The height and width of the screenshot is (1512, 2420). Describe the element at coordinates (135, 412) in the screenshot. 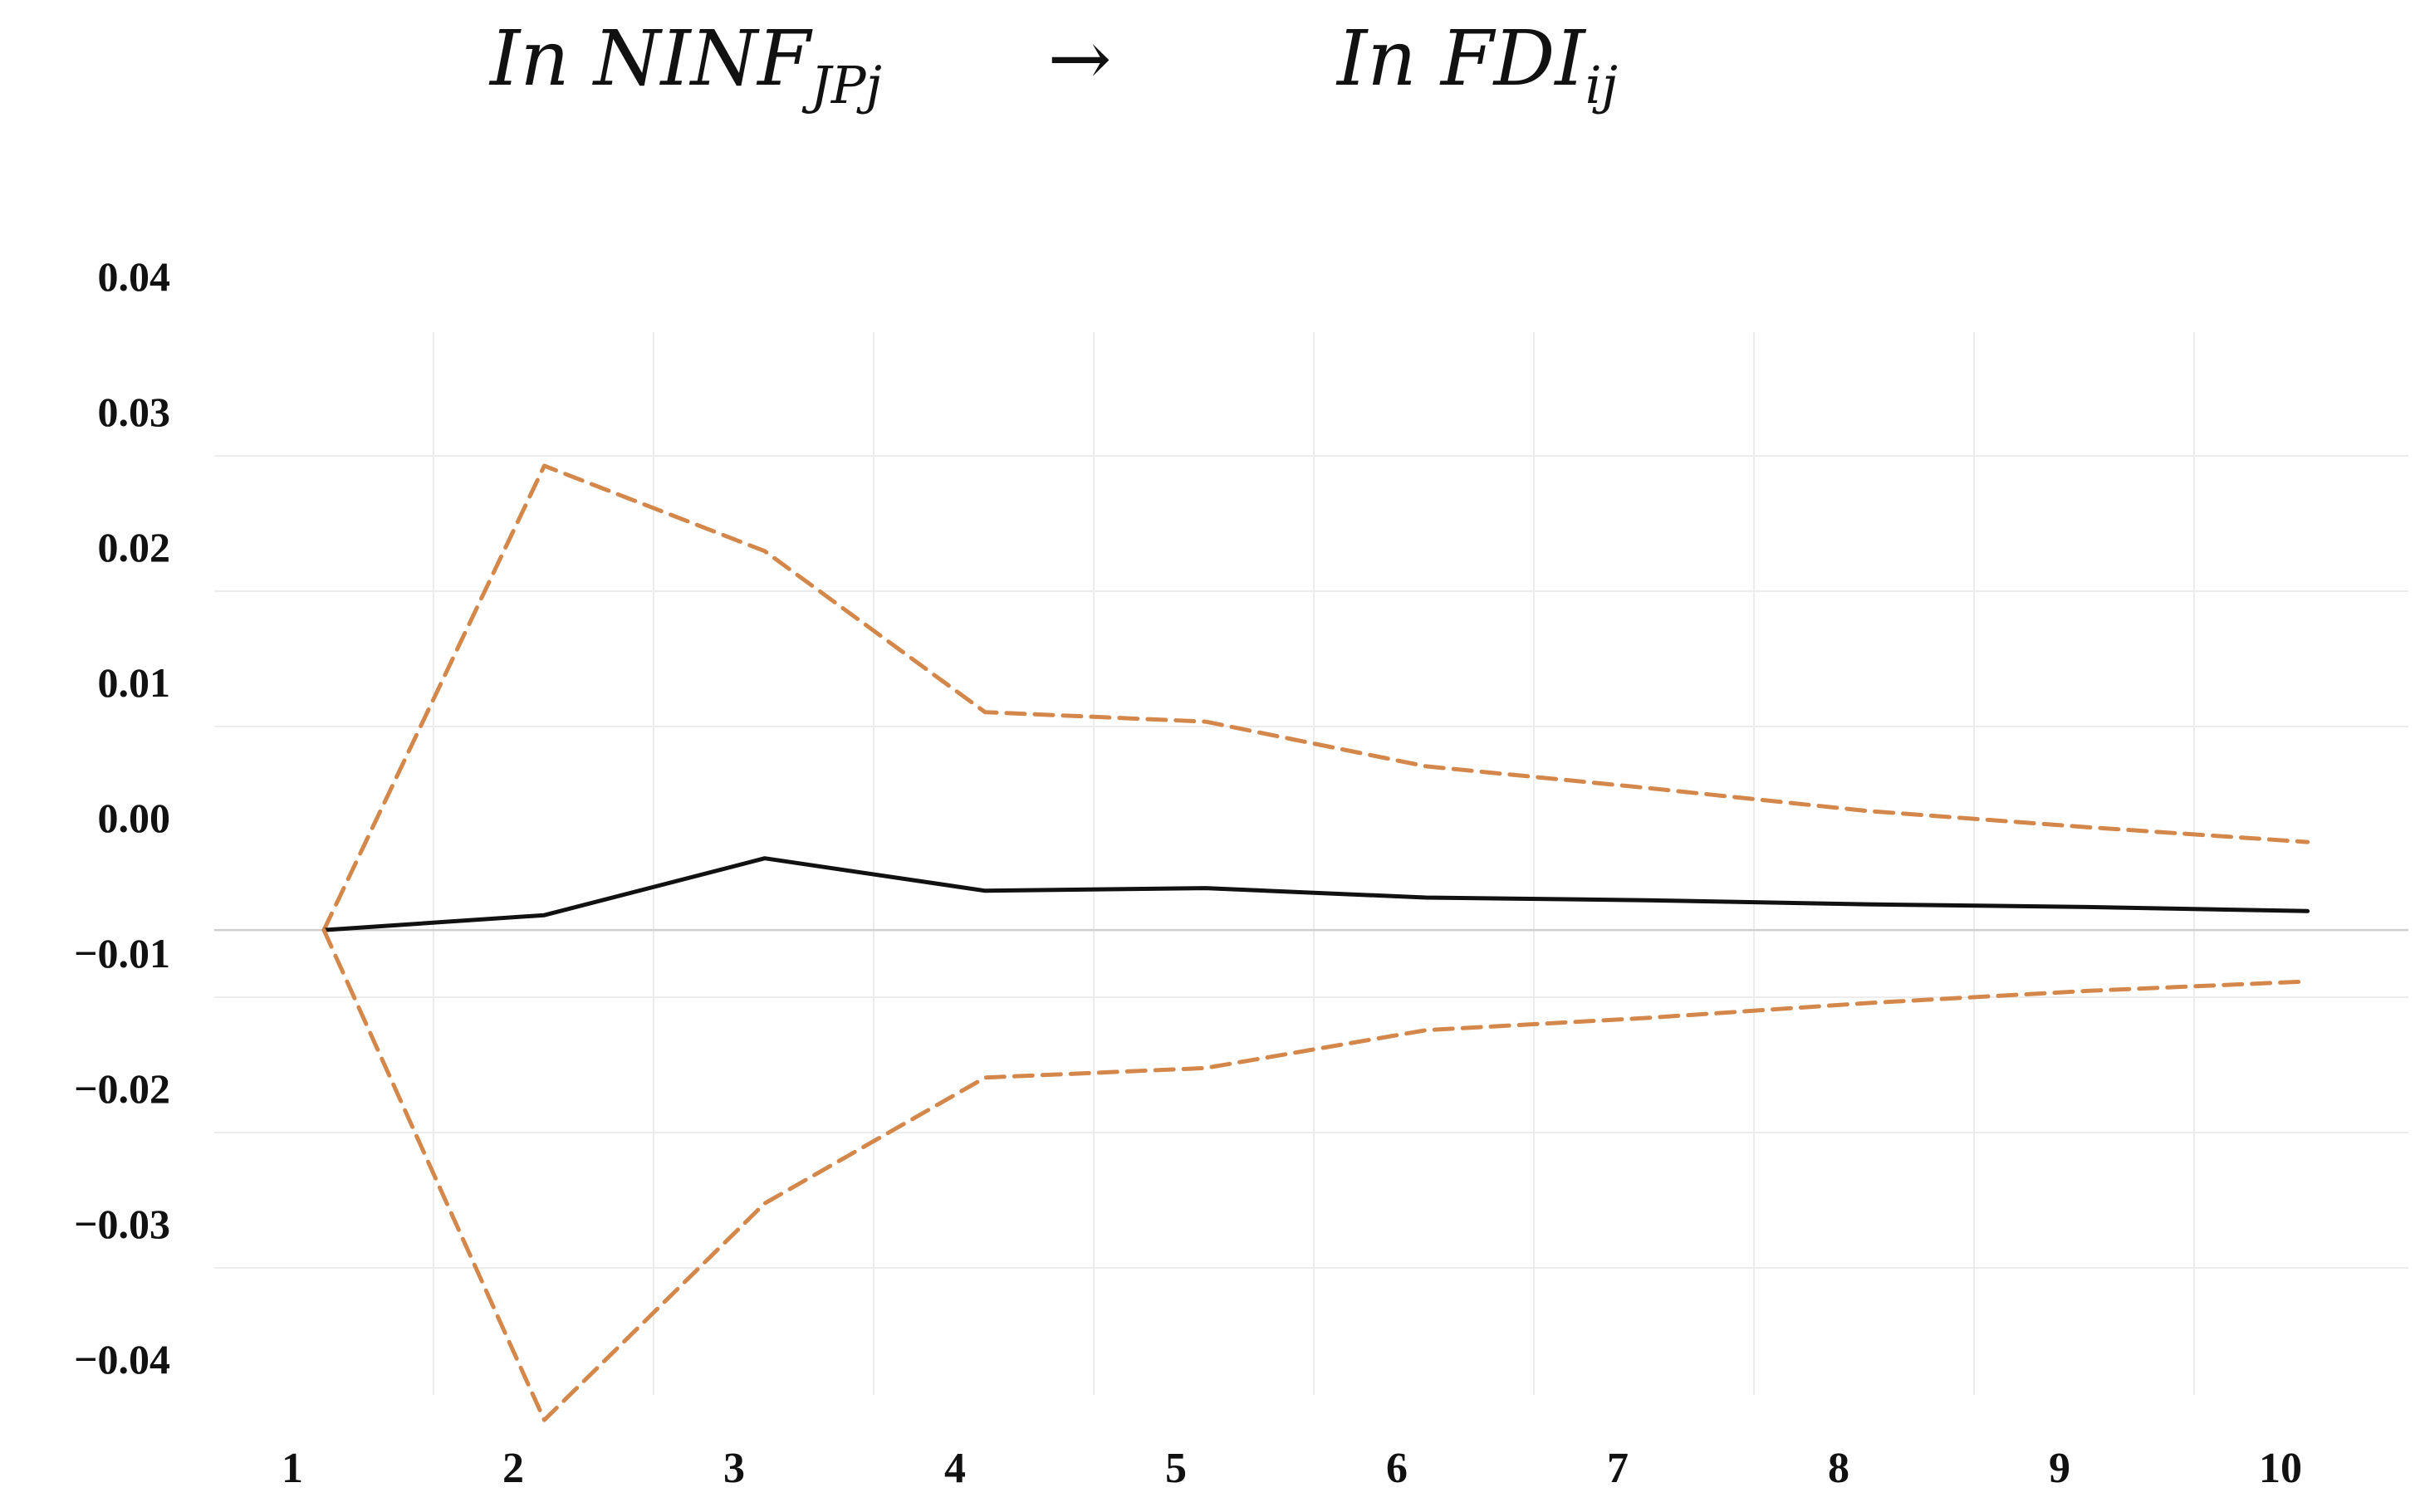

I see `y-tick-label: 0.03` at that location.